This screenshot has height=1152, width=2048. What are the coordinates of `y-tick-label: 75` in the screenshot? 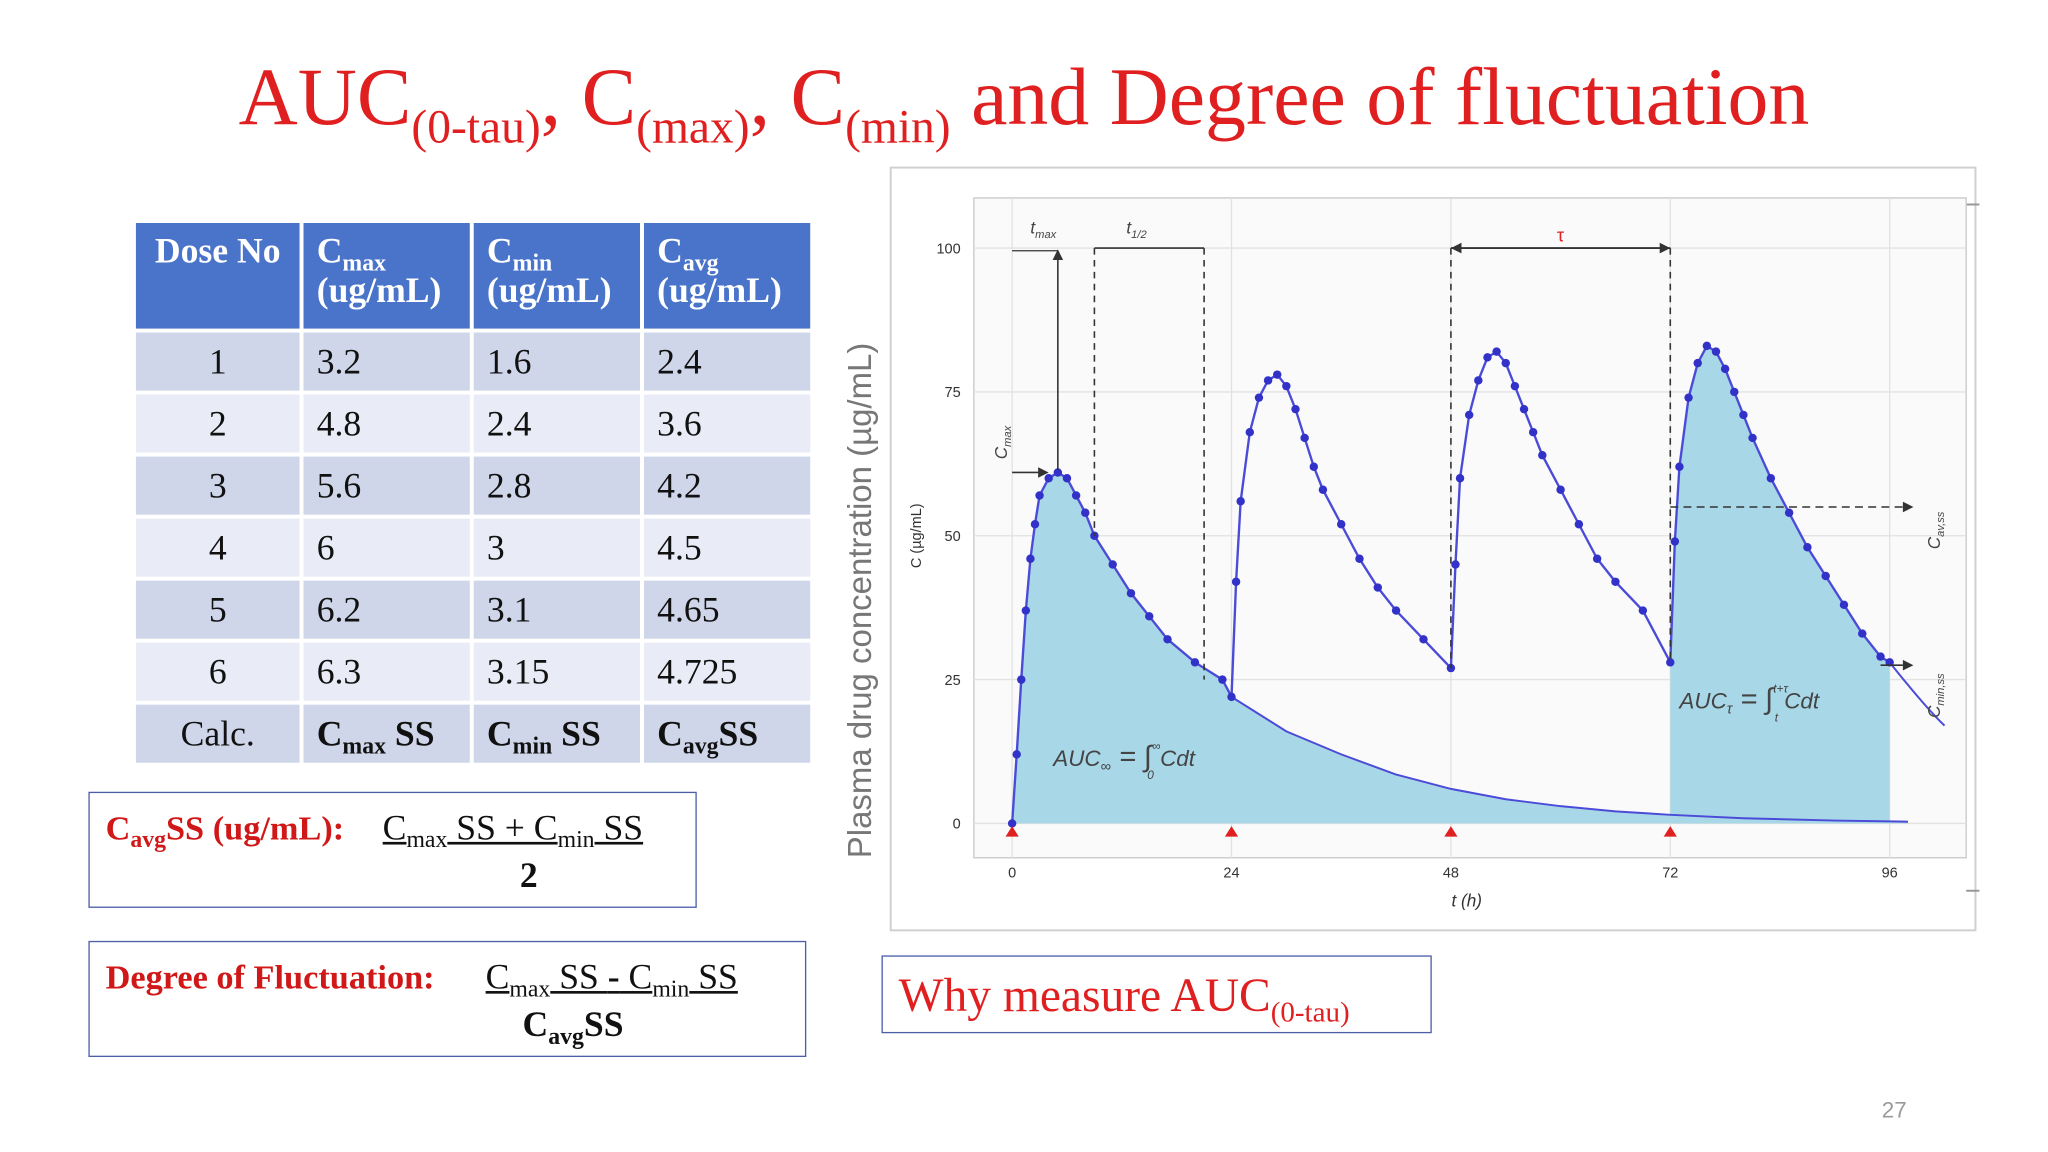 It's located at (953, 393).